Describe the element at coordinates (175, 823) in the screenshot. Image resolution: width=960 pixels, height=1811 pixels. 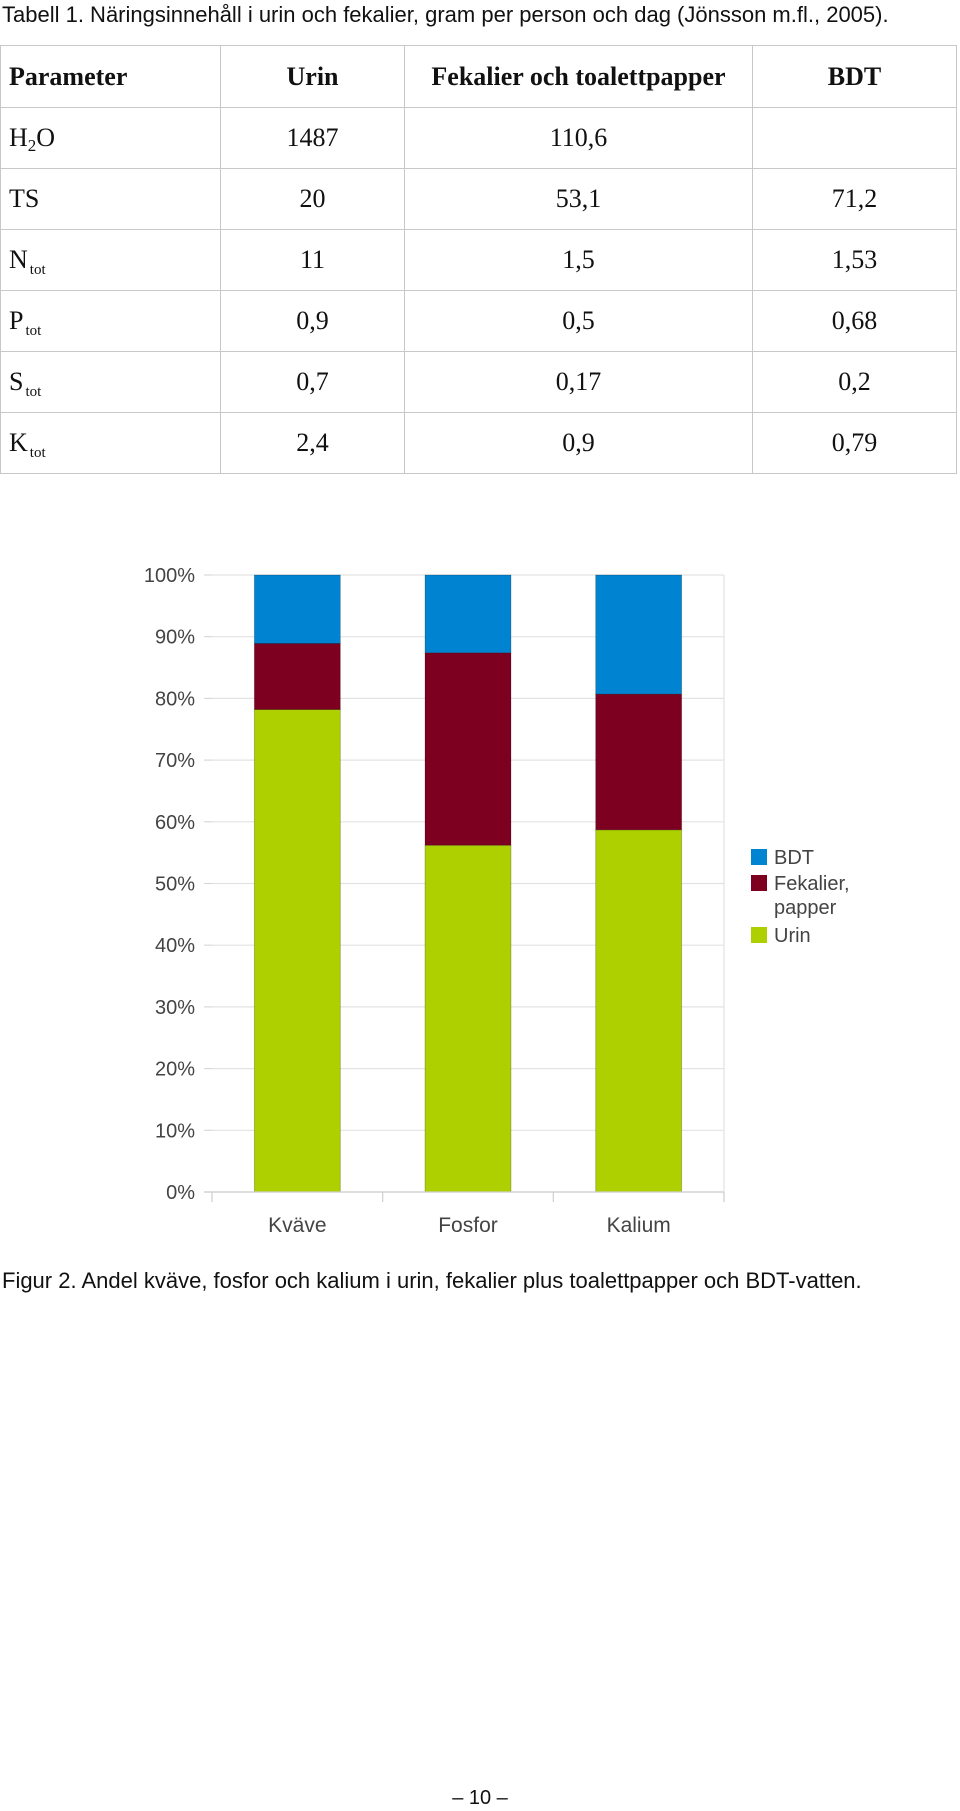
I see `y-tick-label: 60%` at that location.